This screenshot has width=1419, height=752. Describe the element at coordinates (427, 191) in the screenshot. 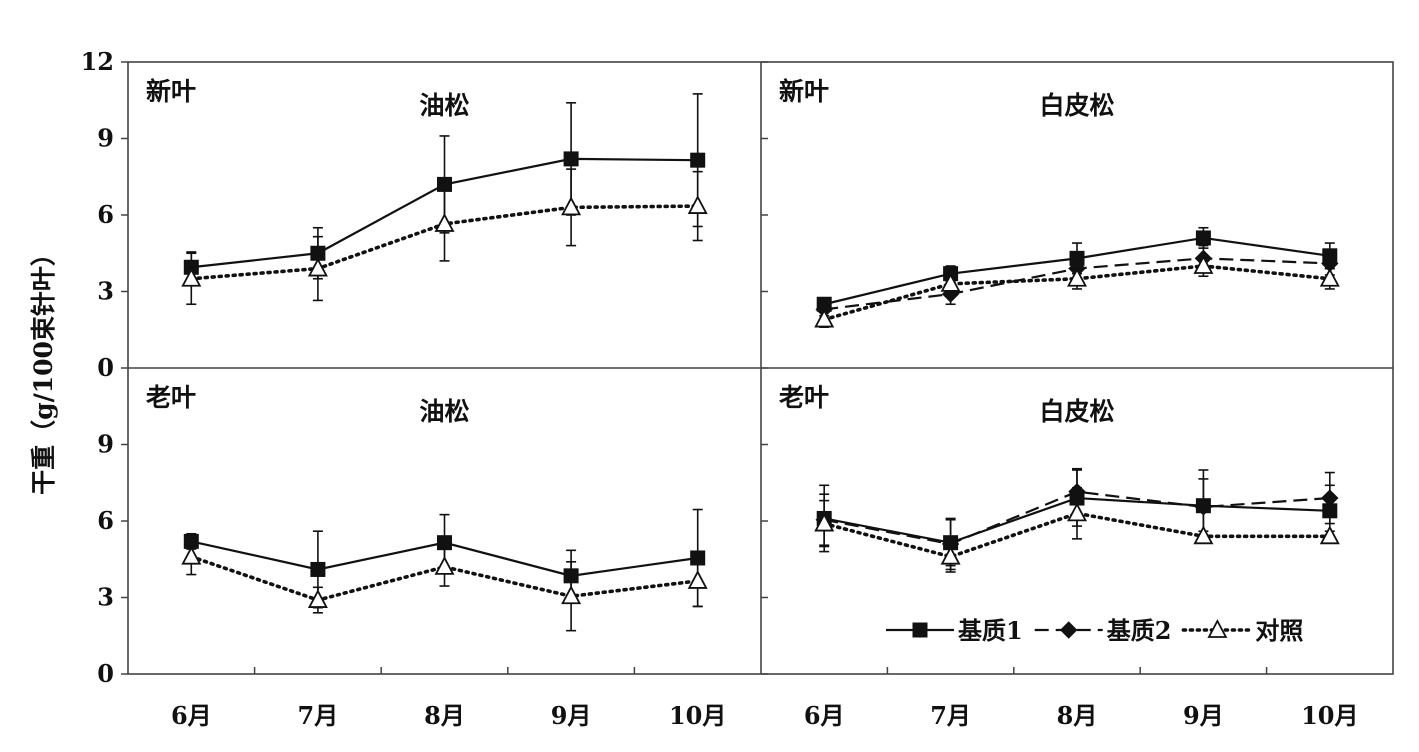

I see `panel-tl: 新叶 油松` at that location.